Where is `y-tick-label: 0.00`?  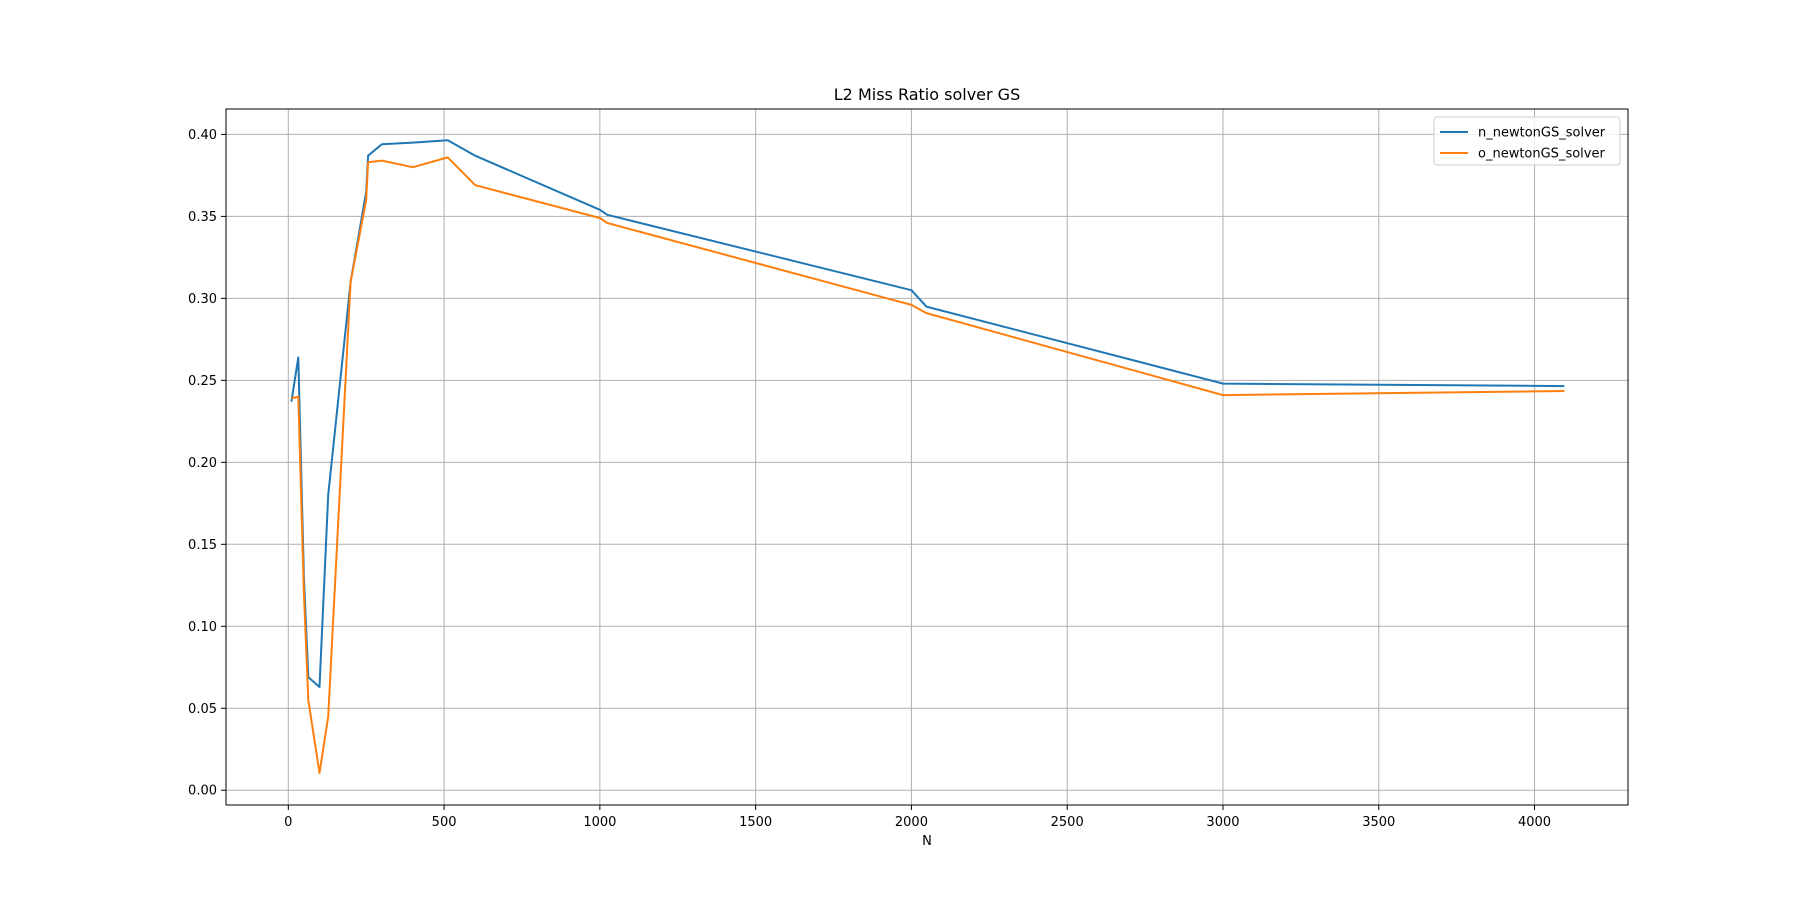
y-tick-label: 0.00 is located at coordinates (202, 791).